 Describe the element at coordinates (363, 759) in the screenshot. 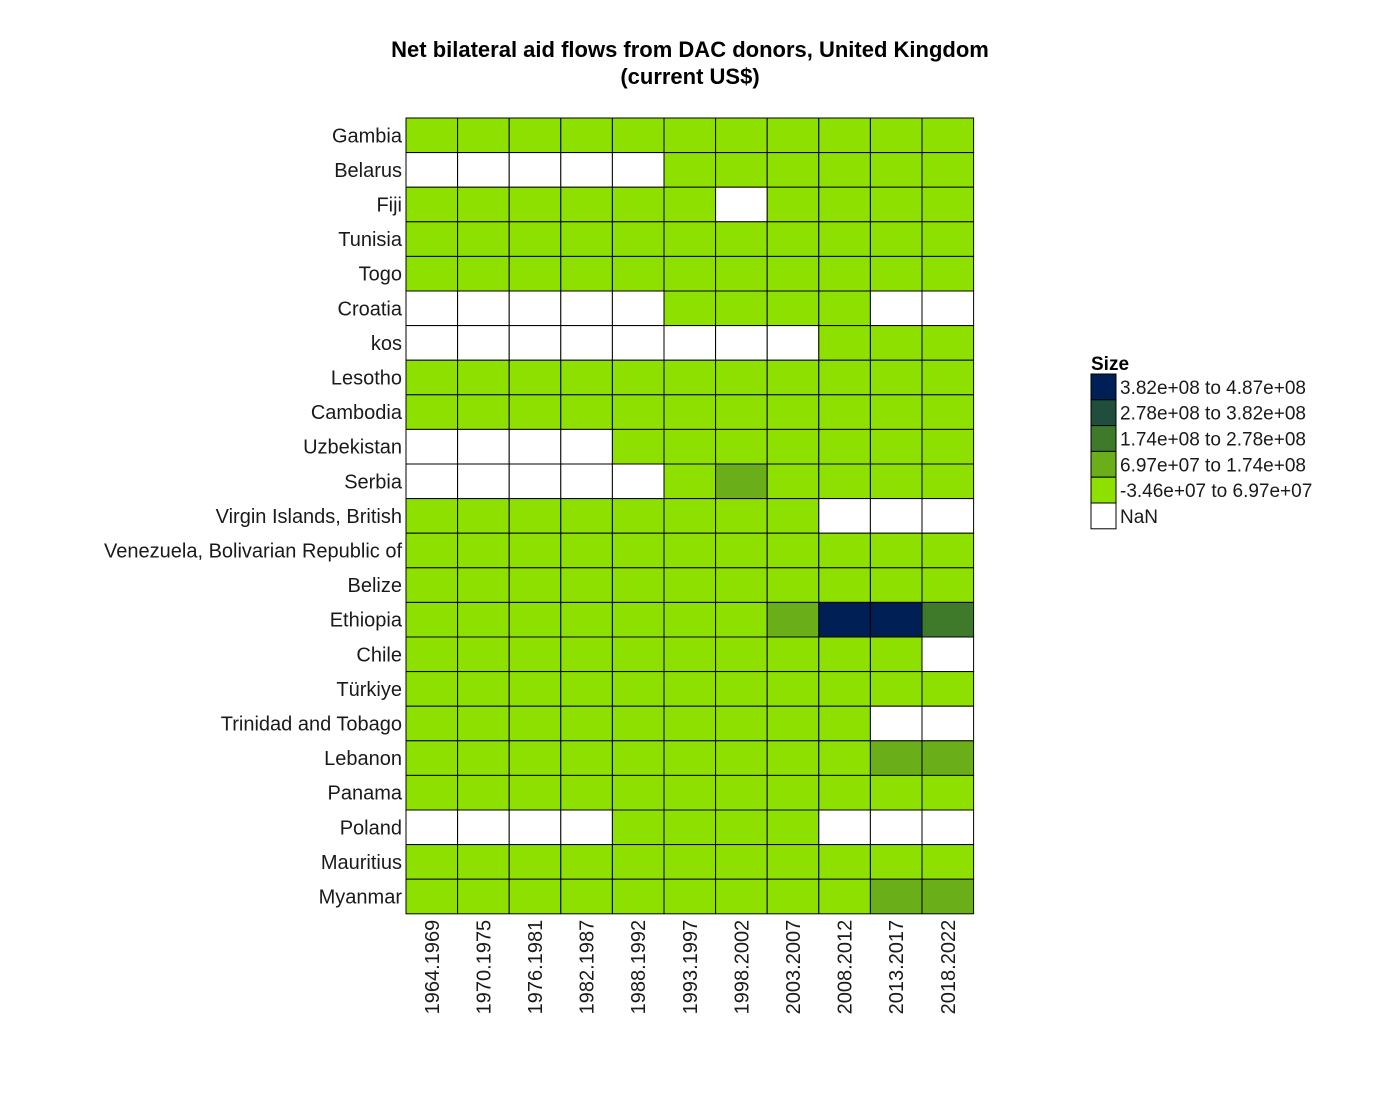

I see `row-label: Lebanon` at that location.